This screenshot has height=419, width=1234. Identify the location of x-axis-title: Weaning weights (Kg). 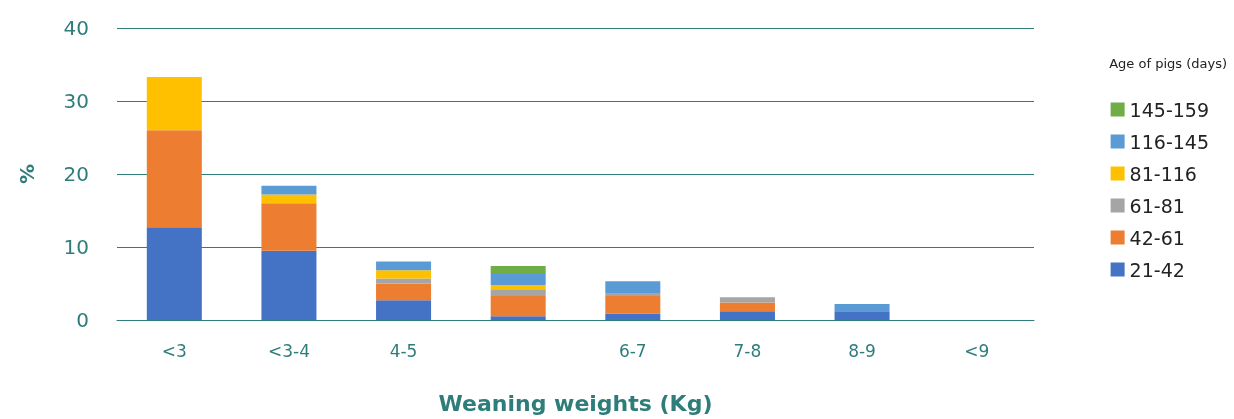
(575, 403).